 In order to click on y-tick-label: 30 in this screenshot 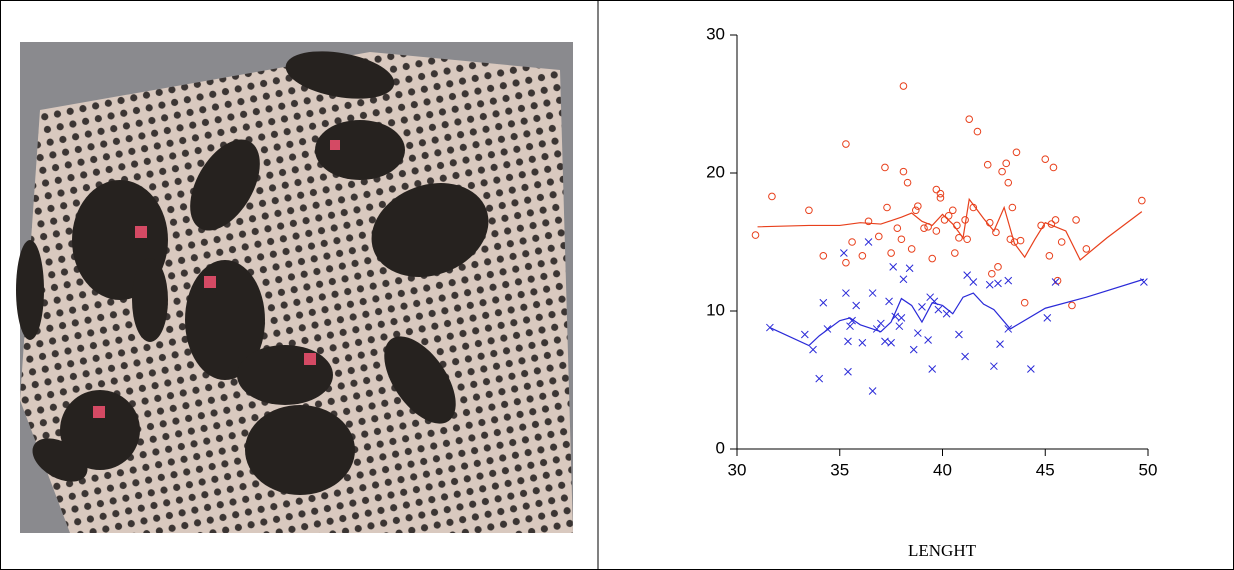, I will do `click(715, 33)`.